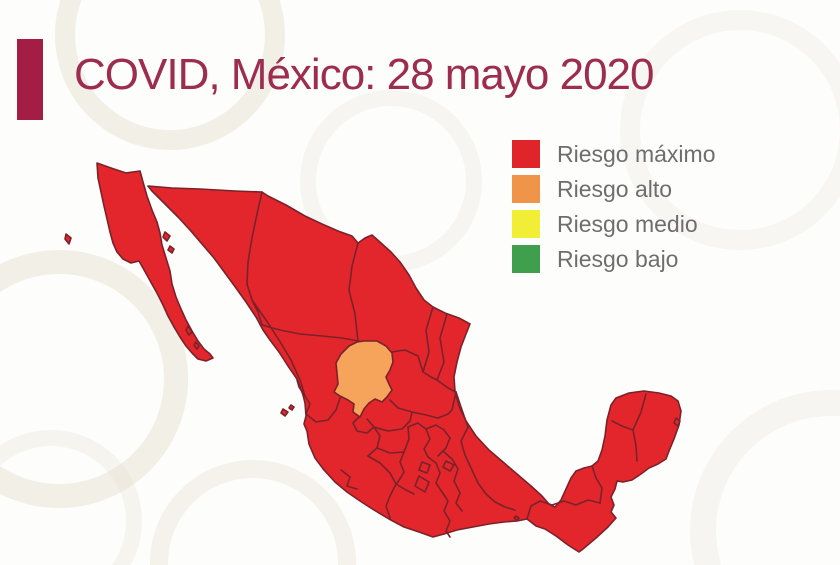 The image size is (840, 565). What do you see at coordinates (363, 379) in the screenshot?
I see `state-zacatecas` at bounding box center [363, 379].